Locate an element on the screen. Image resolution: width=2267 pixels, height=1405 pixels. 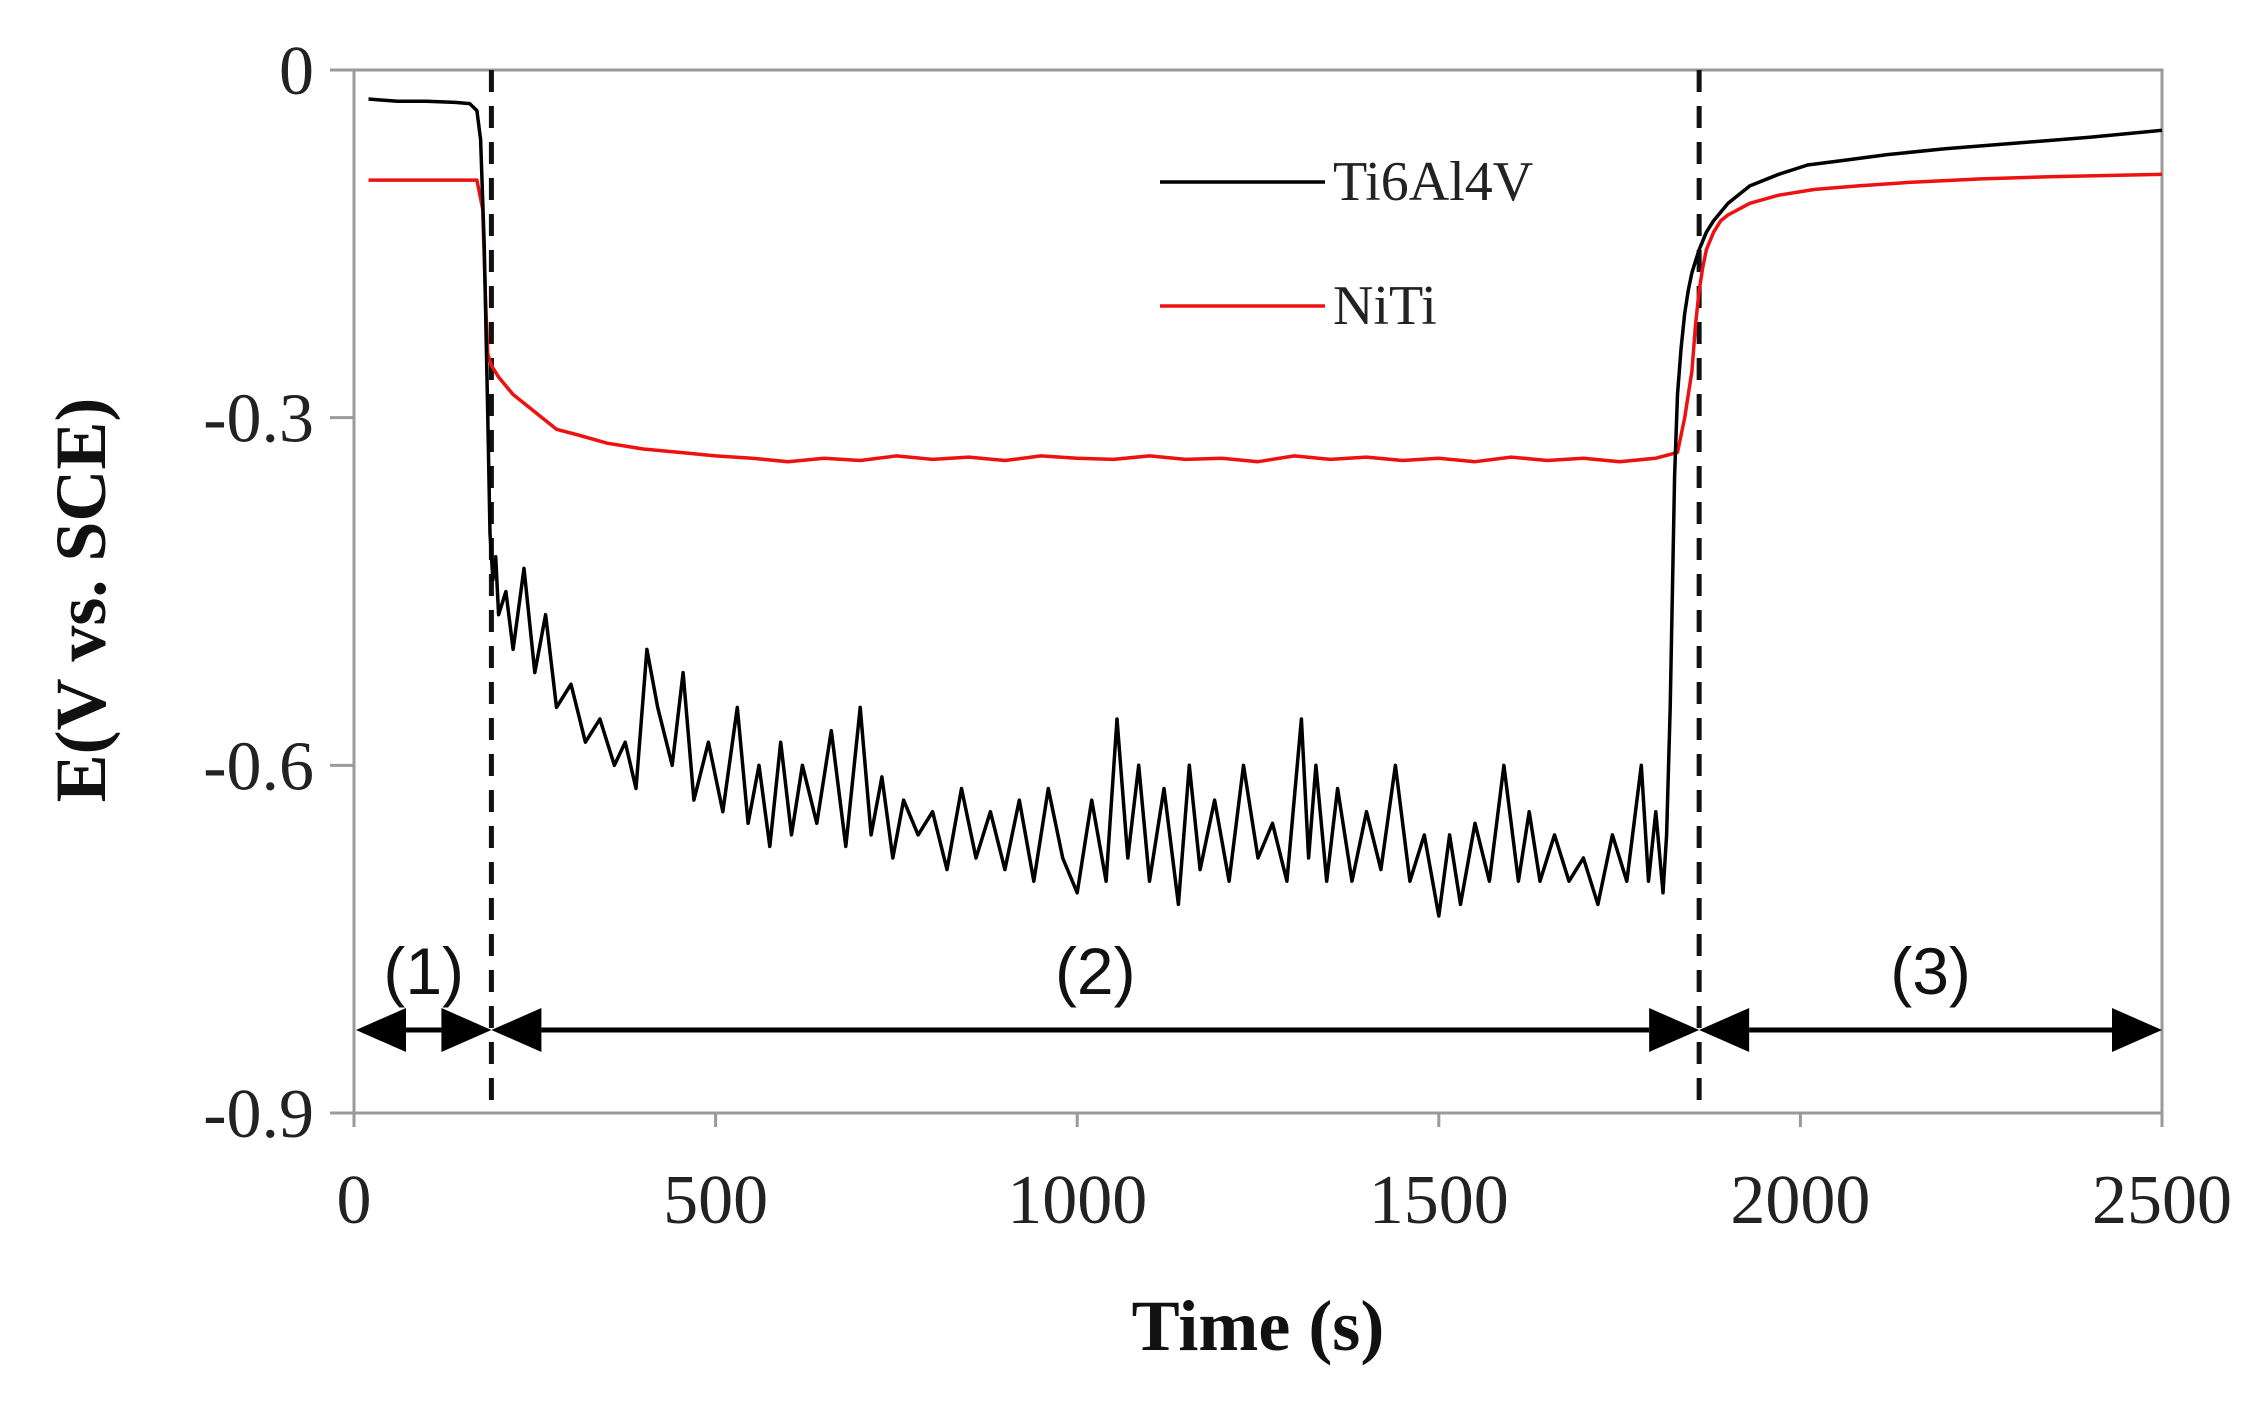
phase-regions: (1) (2) (3) is located at coordinates (1259, 993).